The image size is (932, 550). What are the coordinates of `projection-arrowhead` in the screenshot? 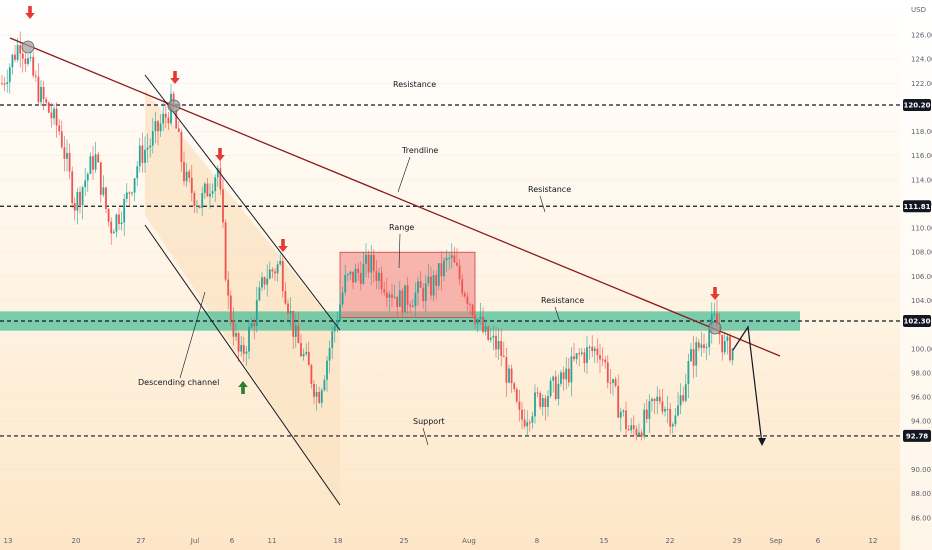 It's located at (762, 442).